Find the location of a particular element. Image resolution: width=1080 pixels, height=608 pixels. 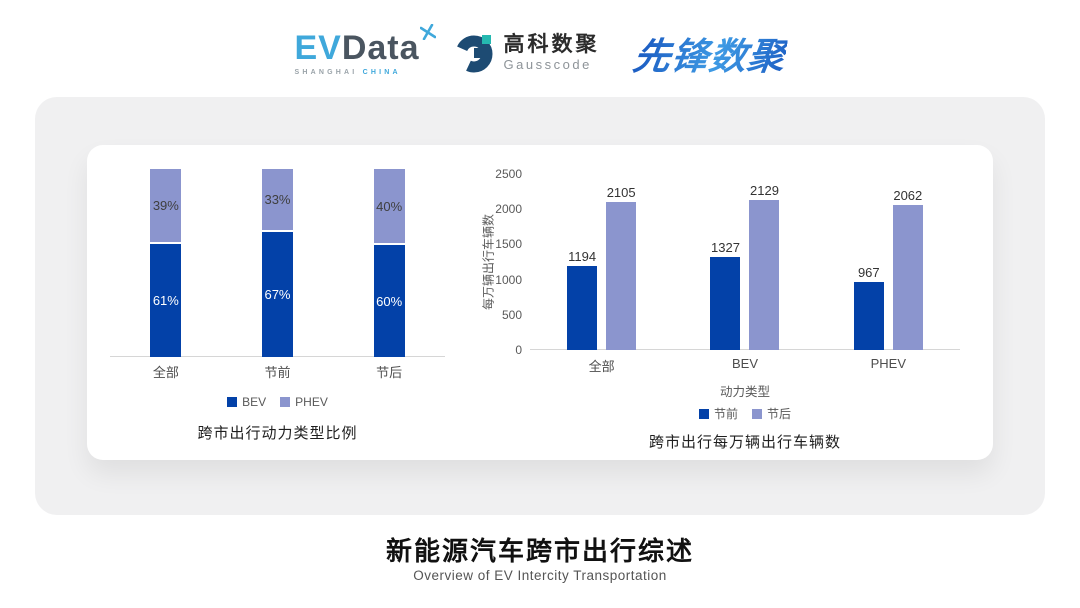

x-axis-category-labels: 全部 BEV PHEV is located at coordinates (745, 365).